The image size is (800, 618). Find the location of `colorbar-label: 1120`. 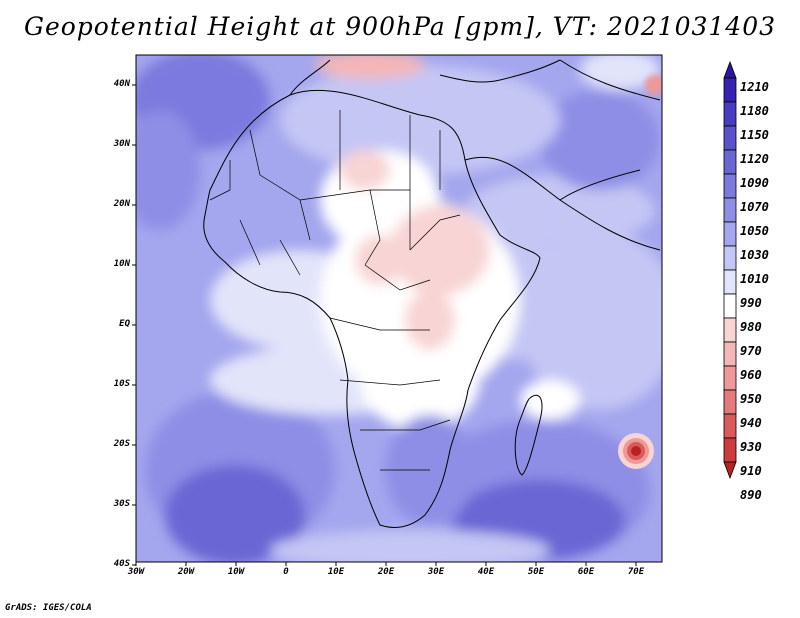

colorbar-label: 1120 is located at coordinates (754, 159).